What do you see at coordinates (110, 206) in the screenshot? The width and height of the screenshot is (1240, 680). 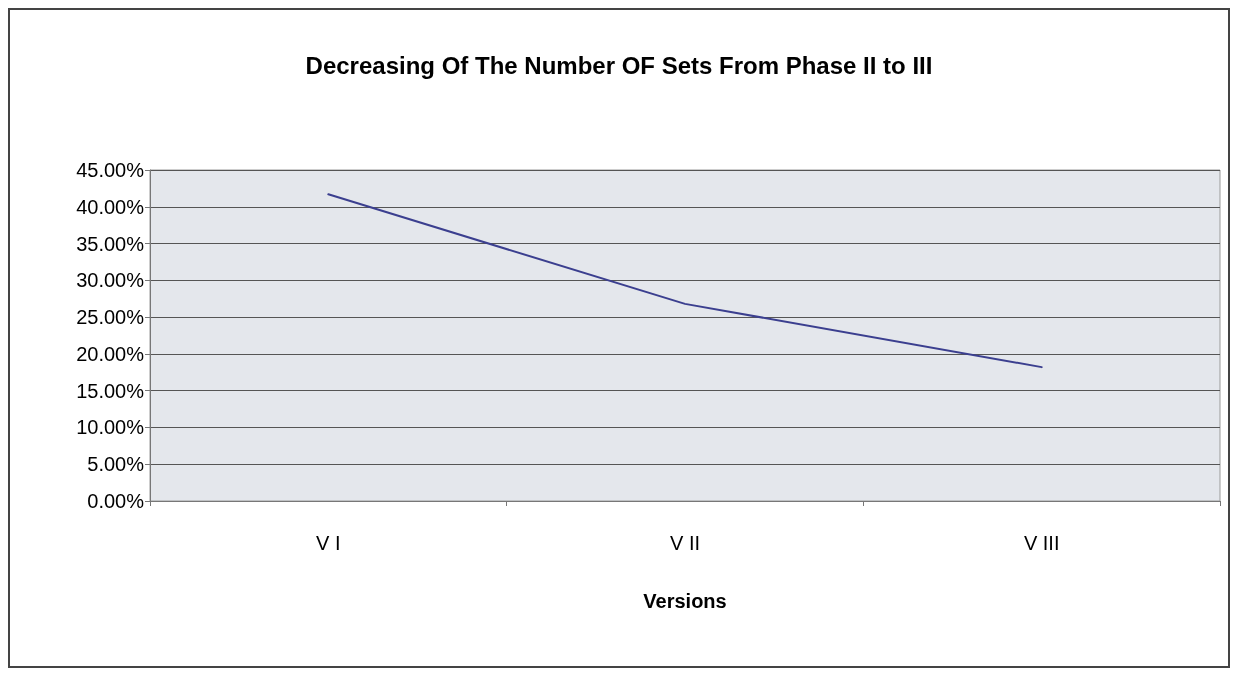 I see `y-tick-label: 40.00%` at bounding box center [110, 206].